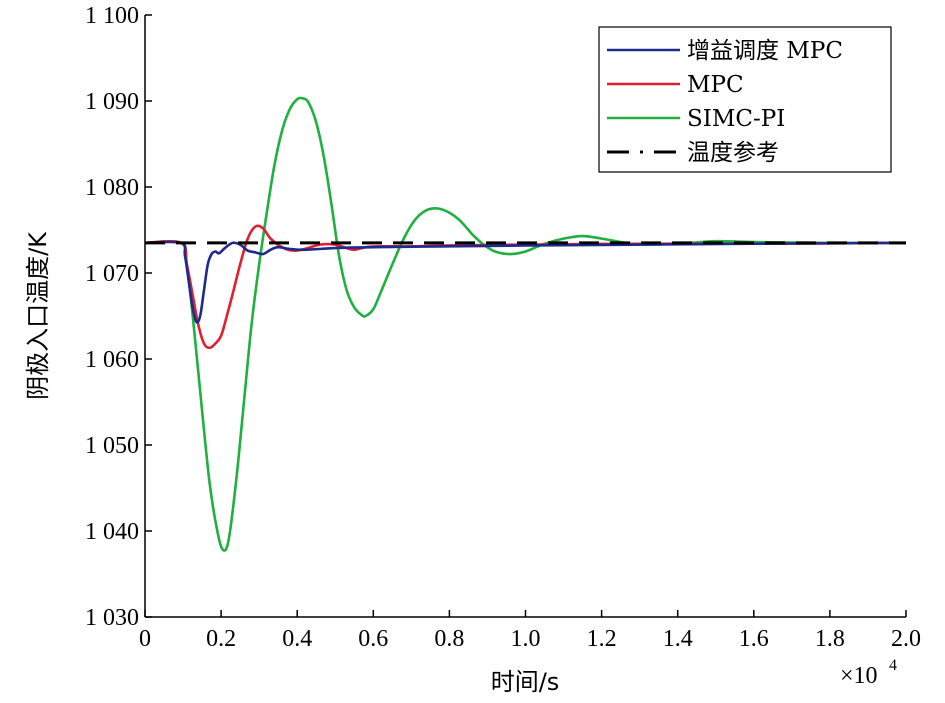 Image resolution: width=945 pixels, height=703 pixels. Describe the element at coordinates (221, 639) in the screenshot. I see `x-tick-label: 0.2` at that location.